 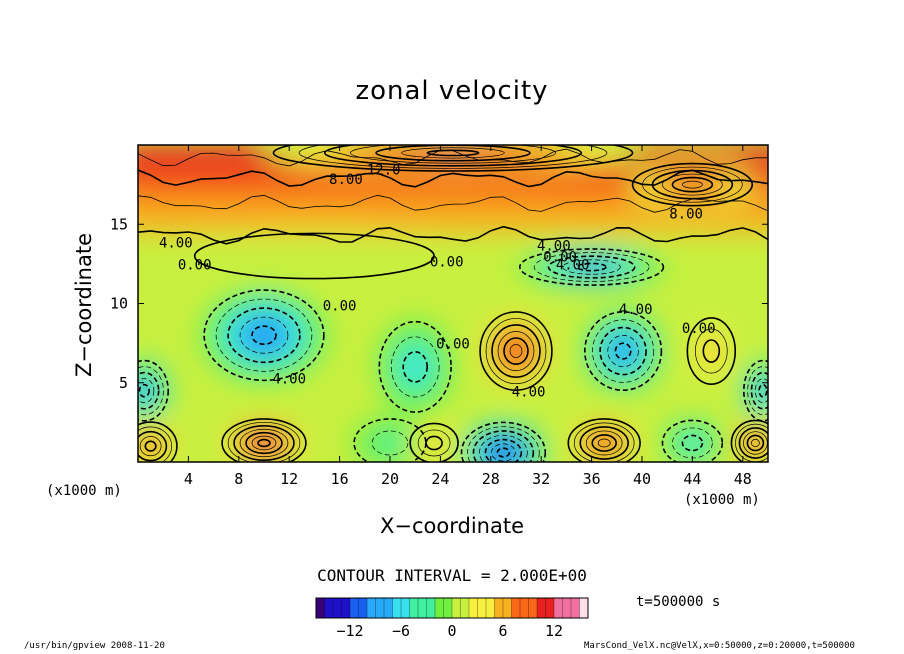 I want to click on contour-label-4: 0.00, so click(x=195, y=265).